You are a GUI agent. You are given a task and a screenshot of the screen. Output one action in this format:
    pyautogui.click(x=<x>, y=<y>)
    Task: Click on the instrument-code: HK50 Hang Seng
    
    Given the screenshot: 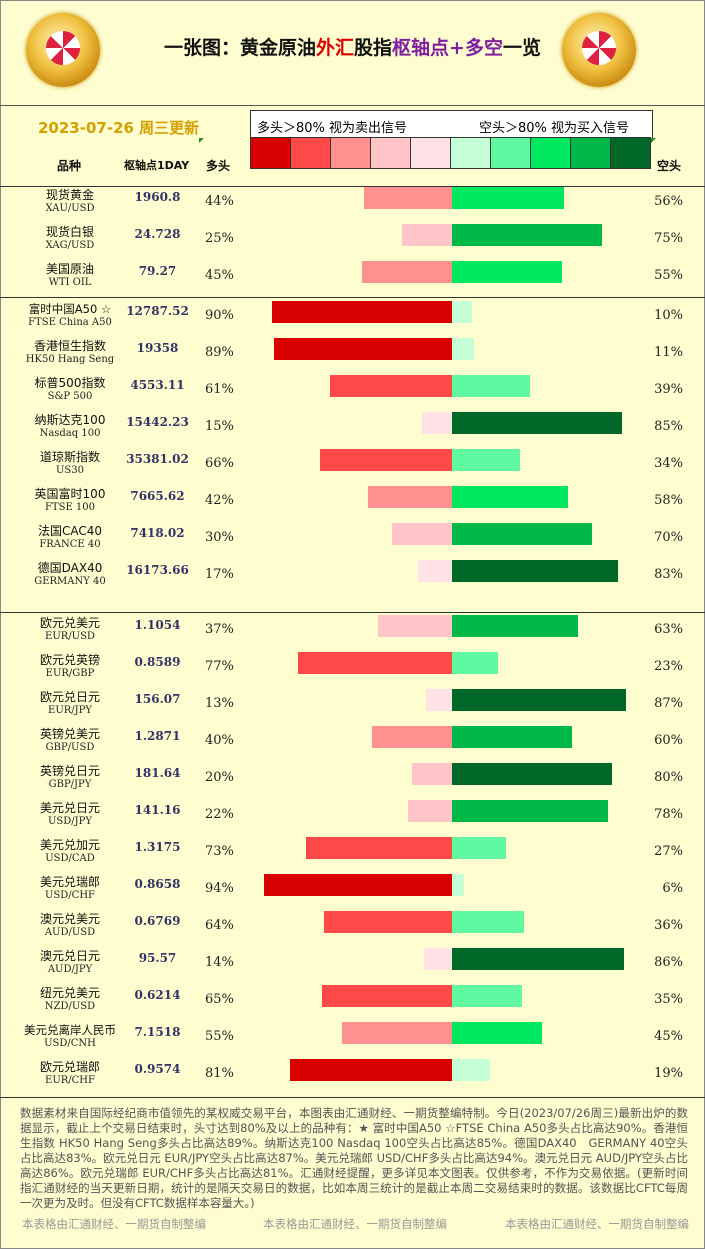 What is the action you would take?
    pyautogui.click(x=70, y=359)
    